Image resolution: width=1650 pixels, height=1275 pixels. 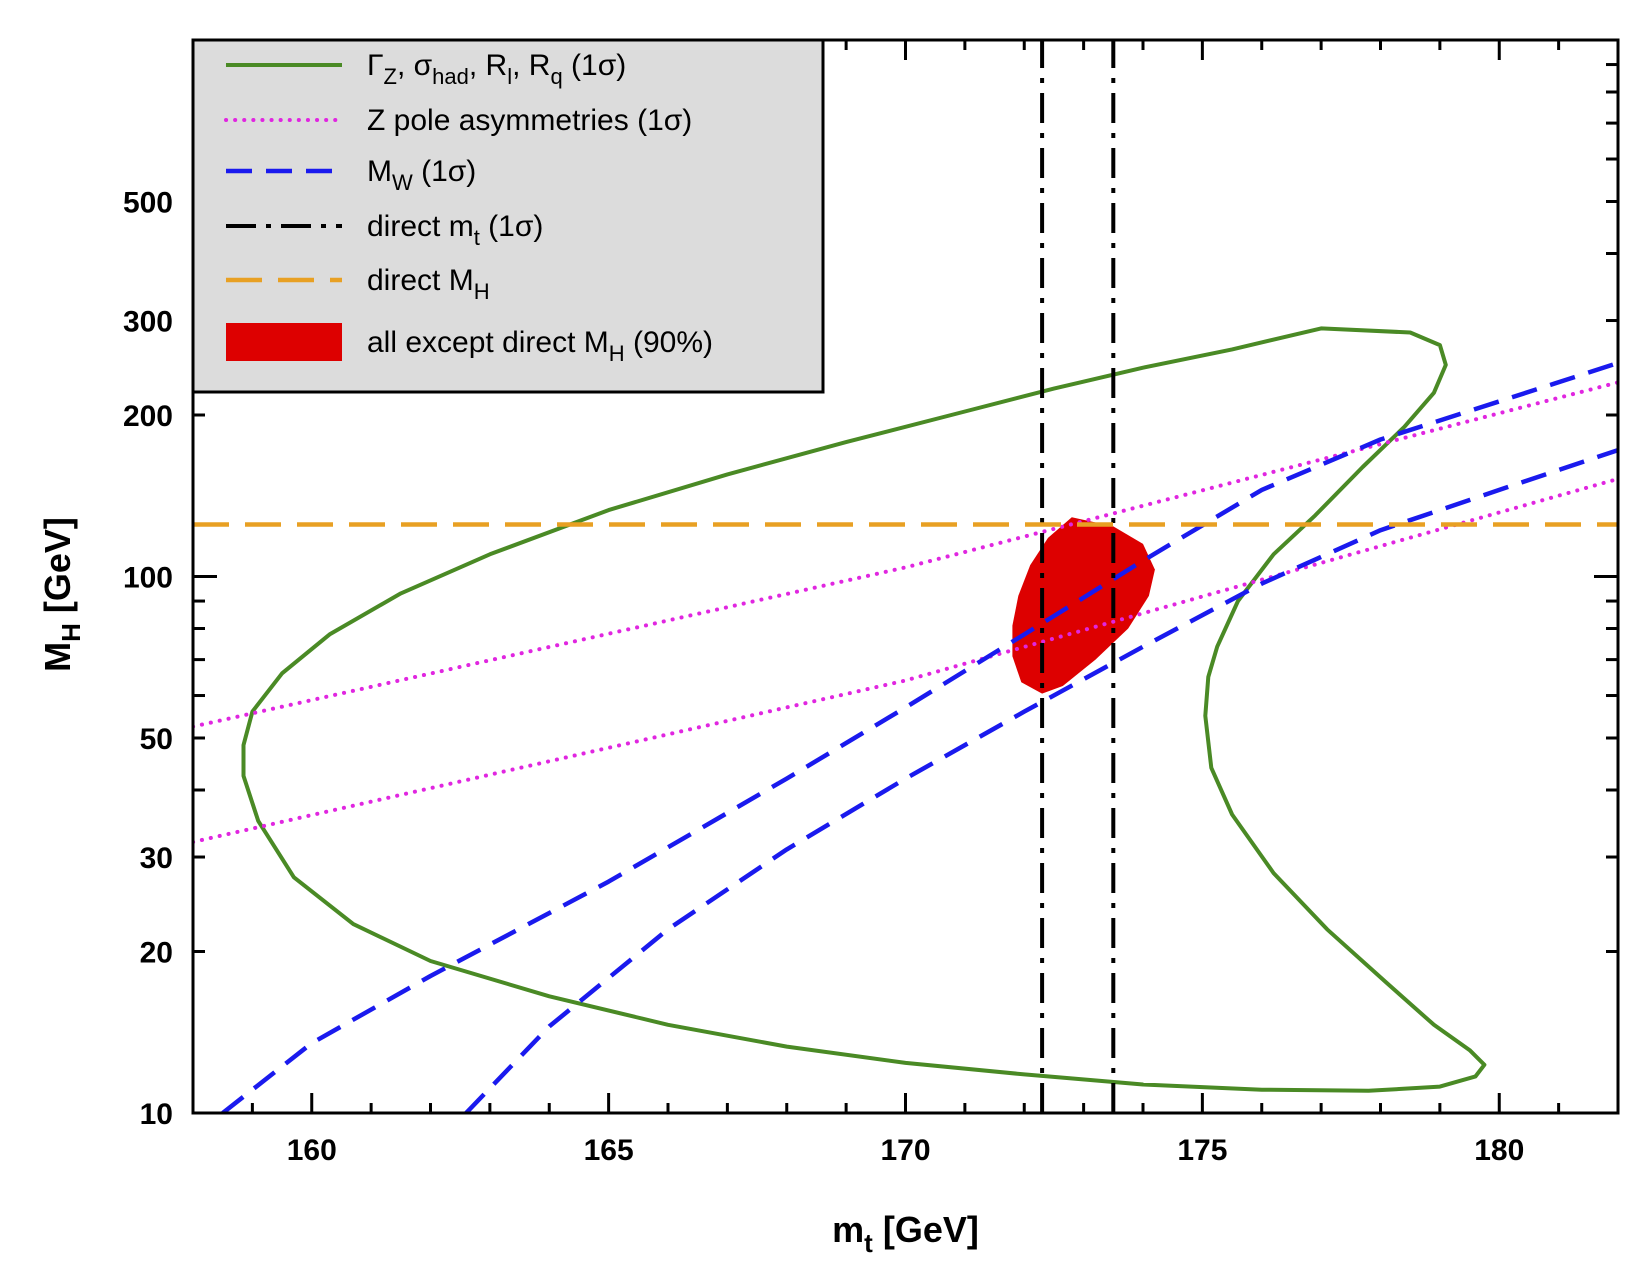 What do you see at coordinates (455, 230) in the screenshot?
I see `legend-label-mt: direct mt (1σ)` at bounding box center [455, 230].